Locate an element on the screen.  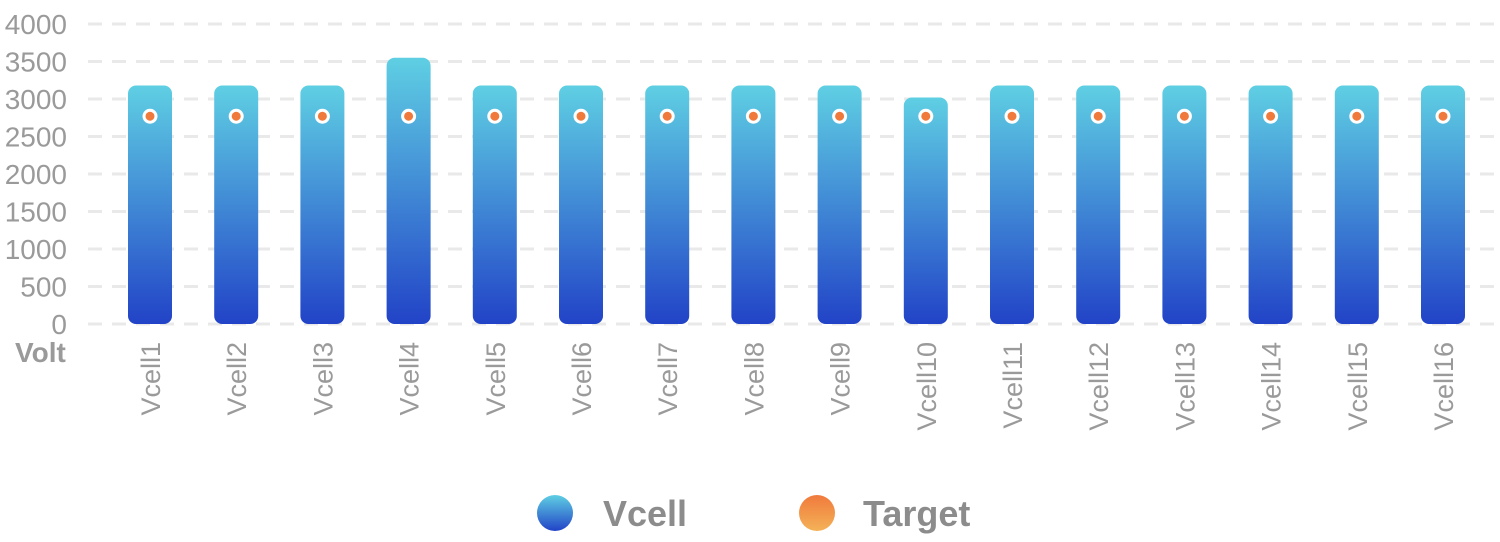
legend-vcell-marker is located at coordinates (555, 513).